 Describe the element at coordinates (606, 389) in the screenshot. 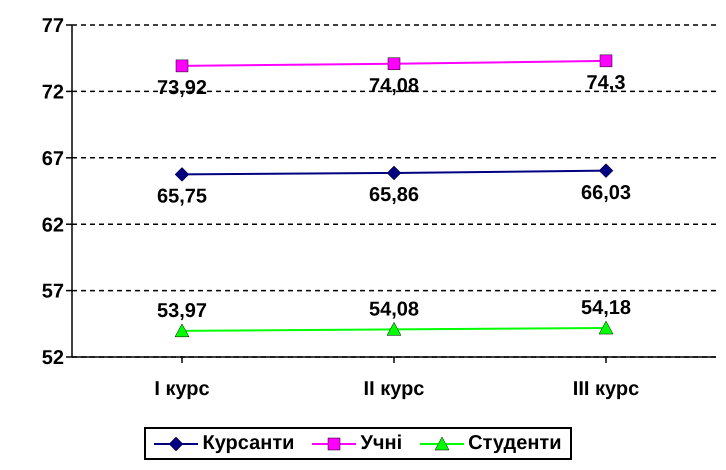

I see `x-tick-label: III курс` at that location.